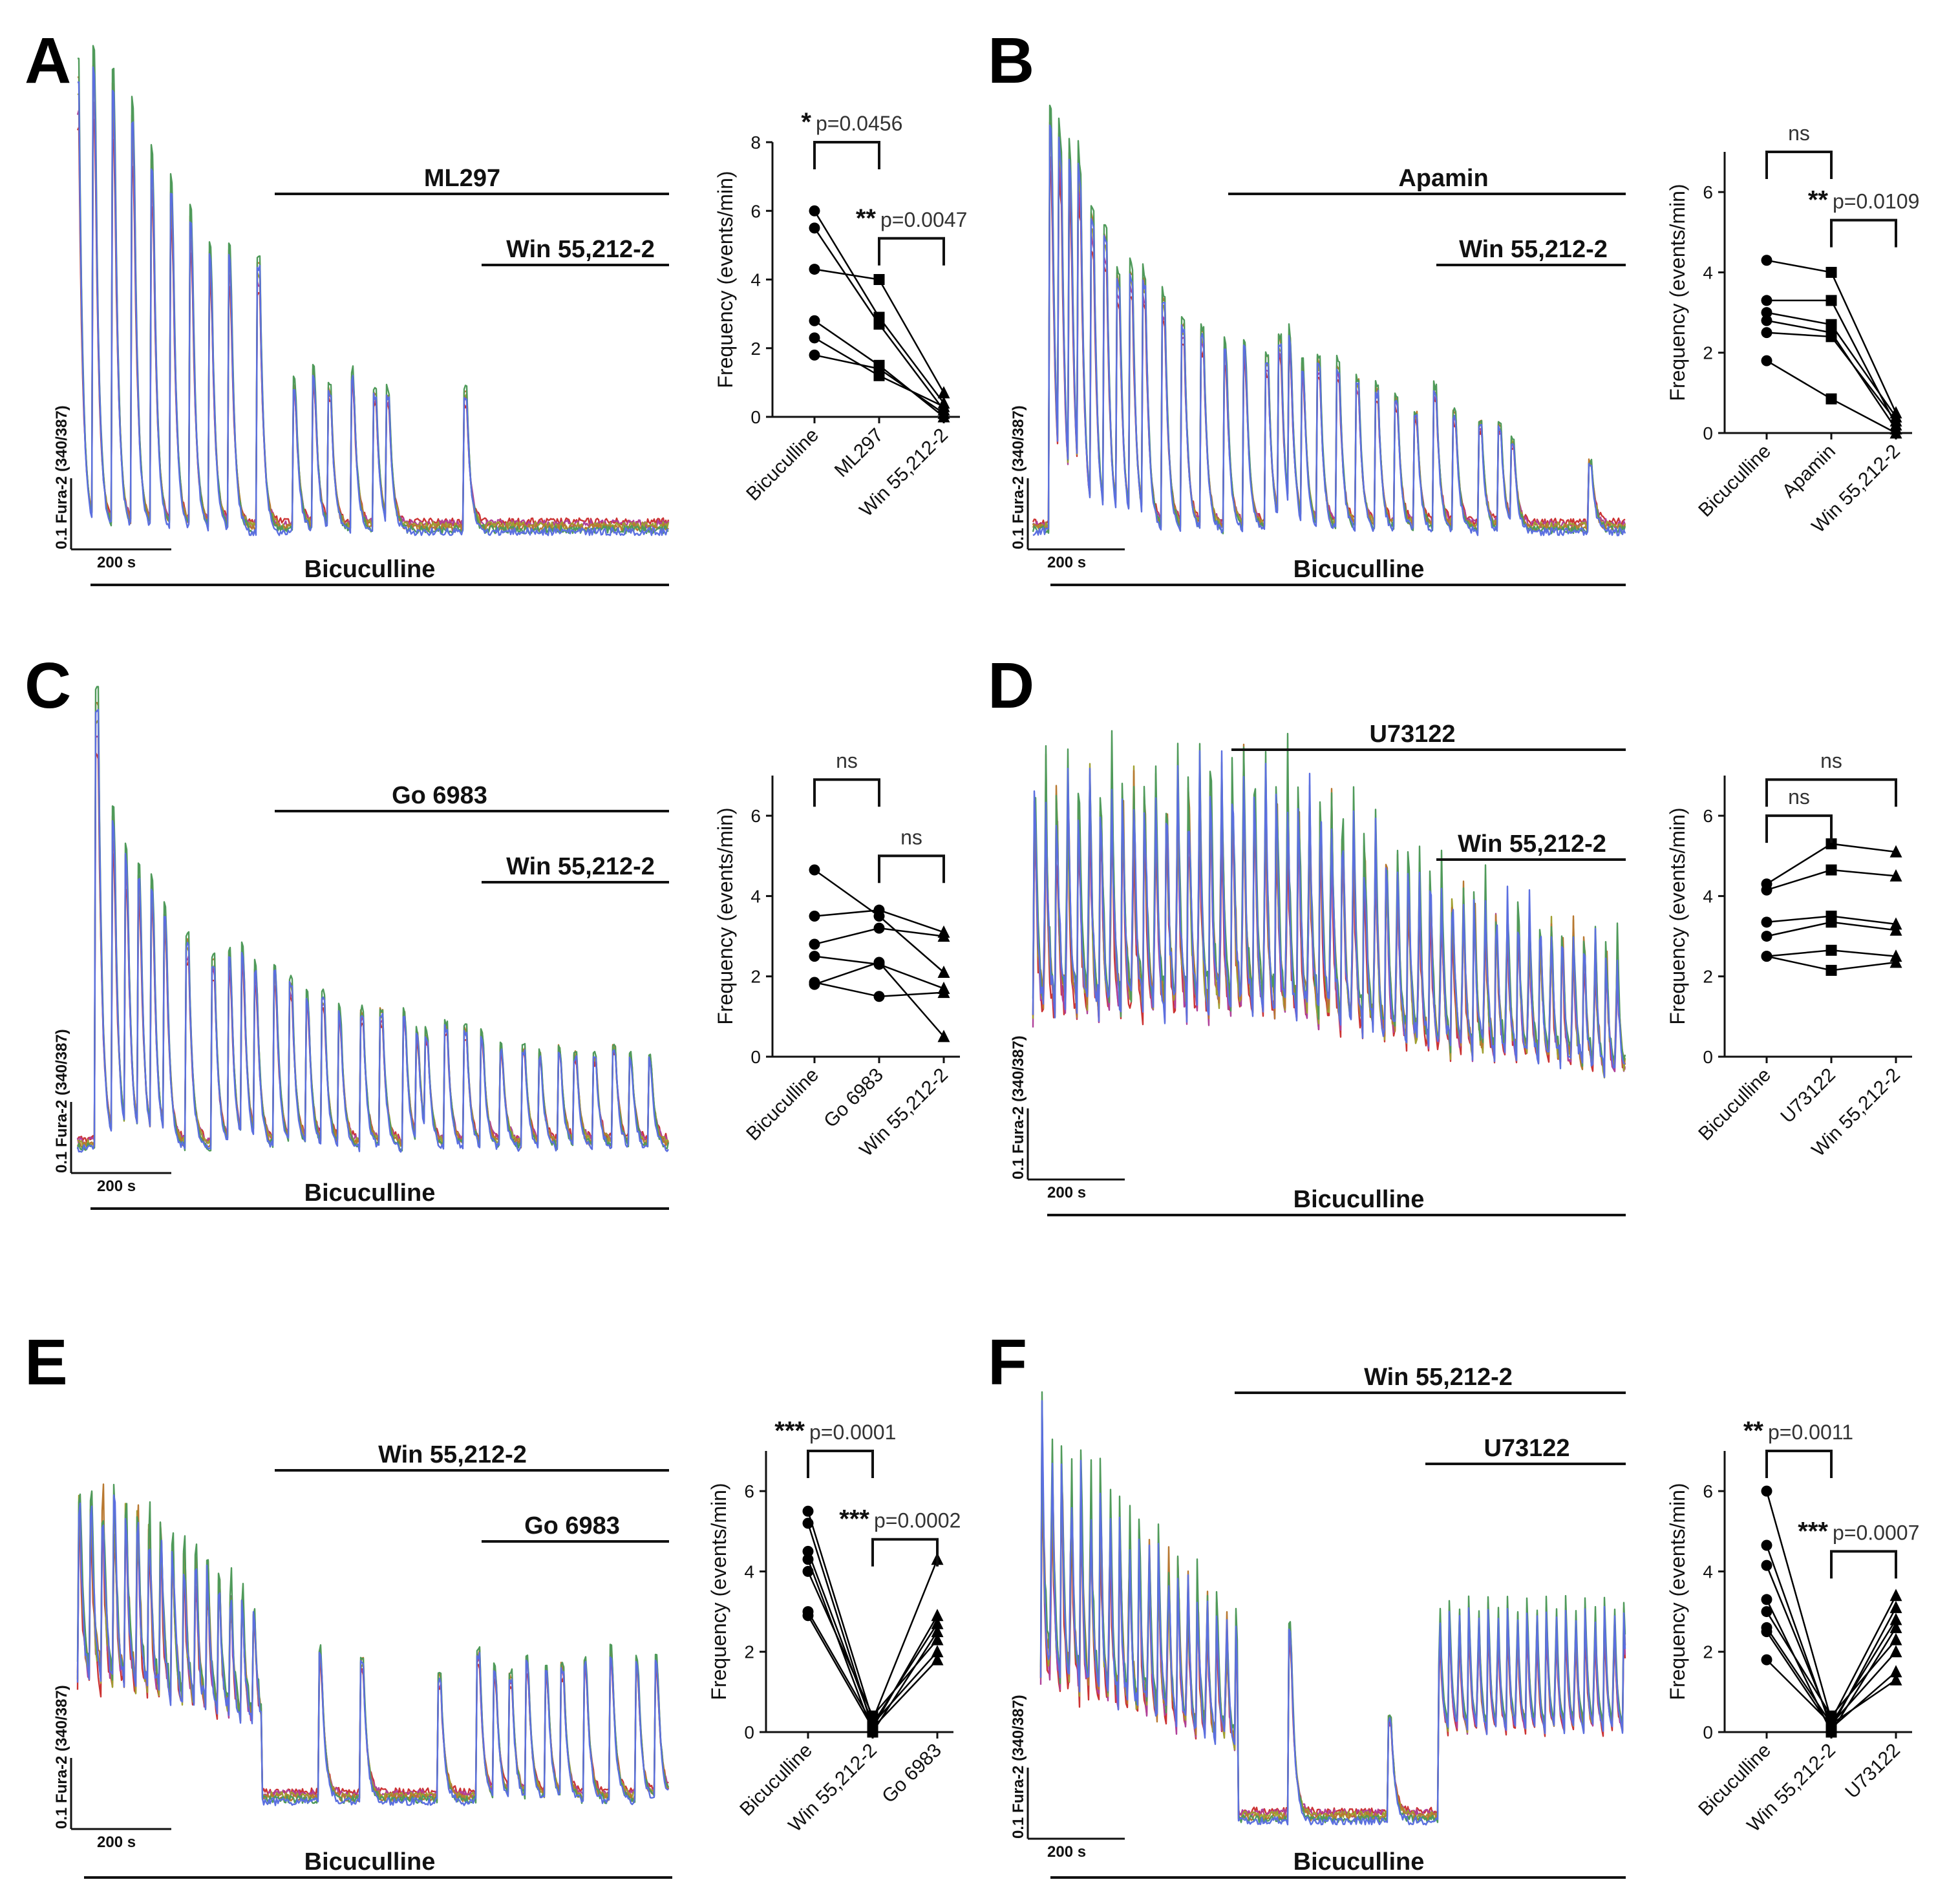 The image size is (1958, 1904). I want to click on scale-ratio-label: 0.1 Fura-2 (340/387), so click(1019, 477).